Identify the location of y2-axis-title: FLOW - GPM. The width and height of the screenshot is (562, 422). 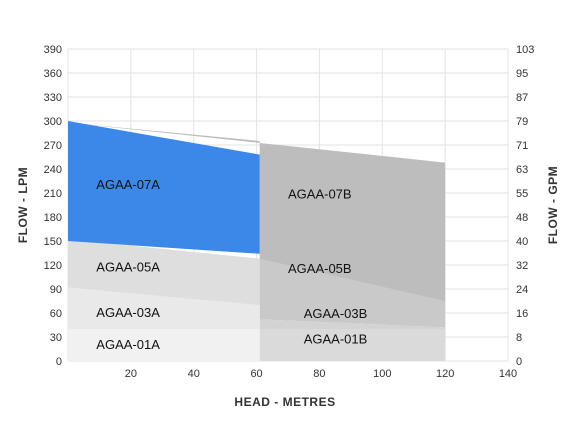
(553, 205).